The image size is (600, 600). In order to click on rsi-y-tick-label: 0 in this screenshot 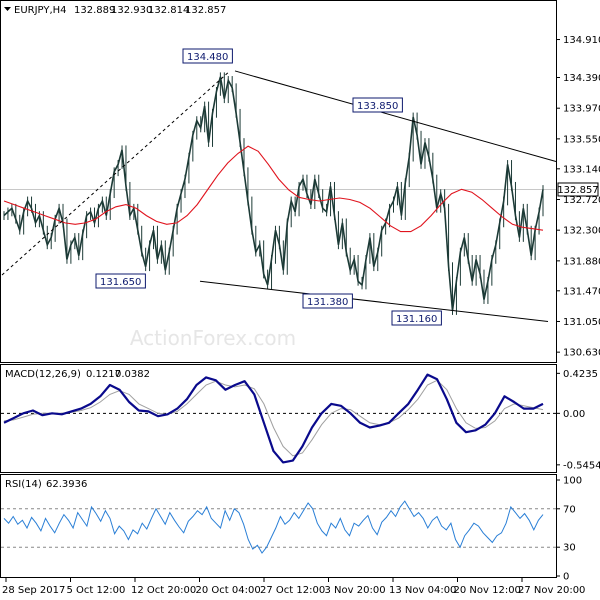, I will do `click(566, 577)`.